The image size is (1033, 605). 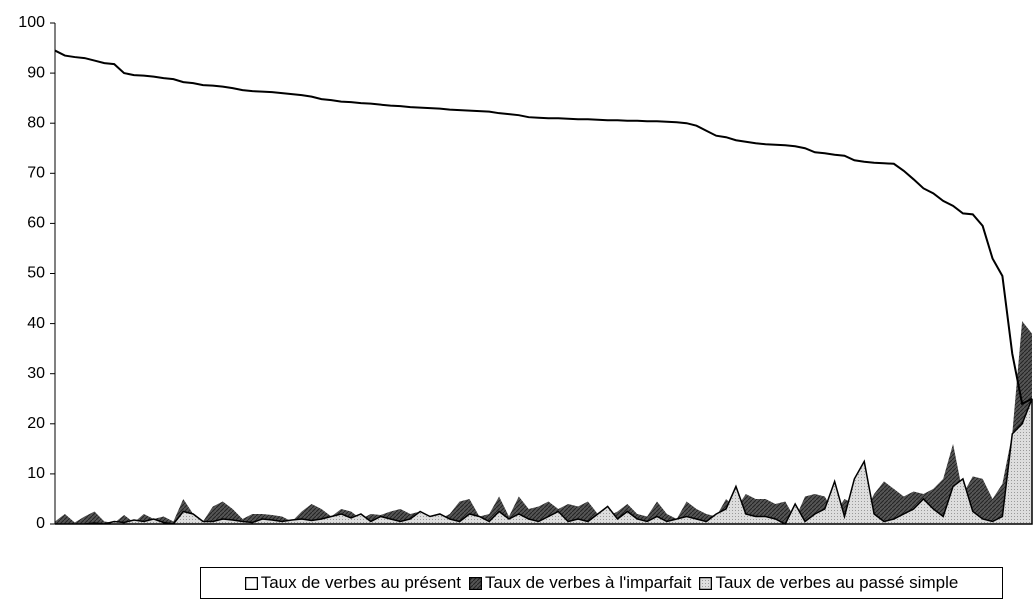 What do you see at coordinates (361, 582) in the screenshot?
I see `legend-label: Taux de verbes au présent` at bounding box center [361, 582].